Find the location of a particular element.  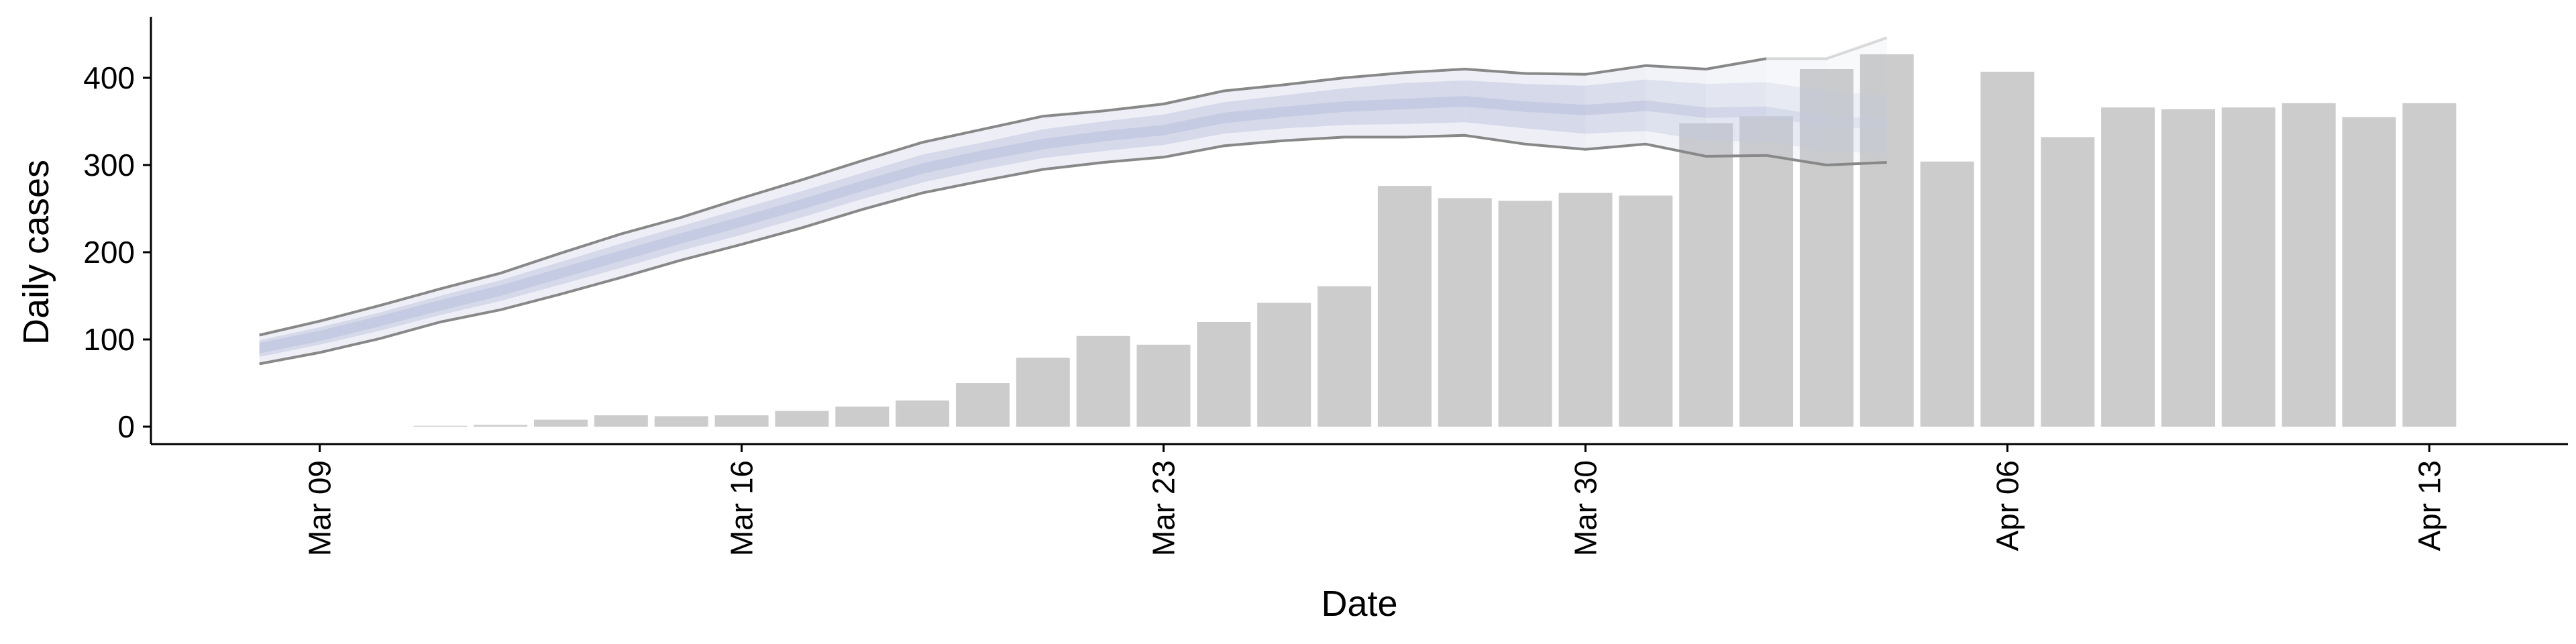

outer-upper-line-tail is located at coordinates (1827, 48).